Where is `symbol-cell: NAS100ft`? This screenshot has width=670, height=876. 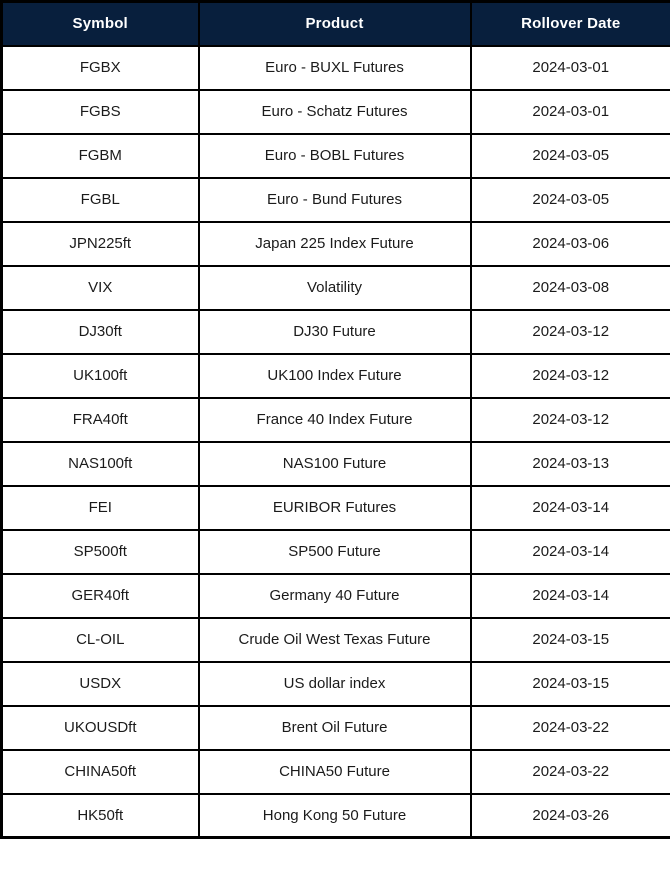 symbol-cell: NAS100ft is located at coordinates (100, 463).